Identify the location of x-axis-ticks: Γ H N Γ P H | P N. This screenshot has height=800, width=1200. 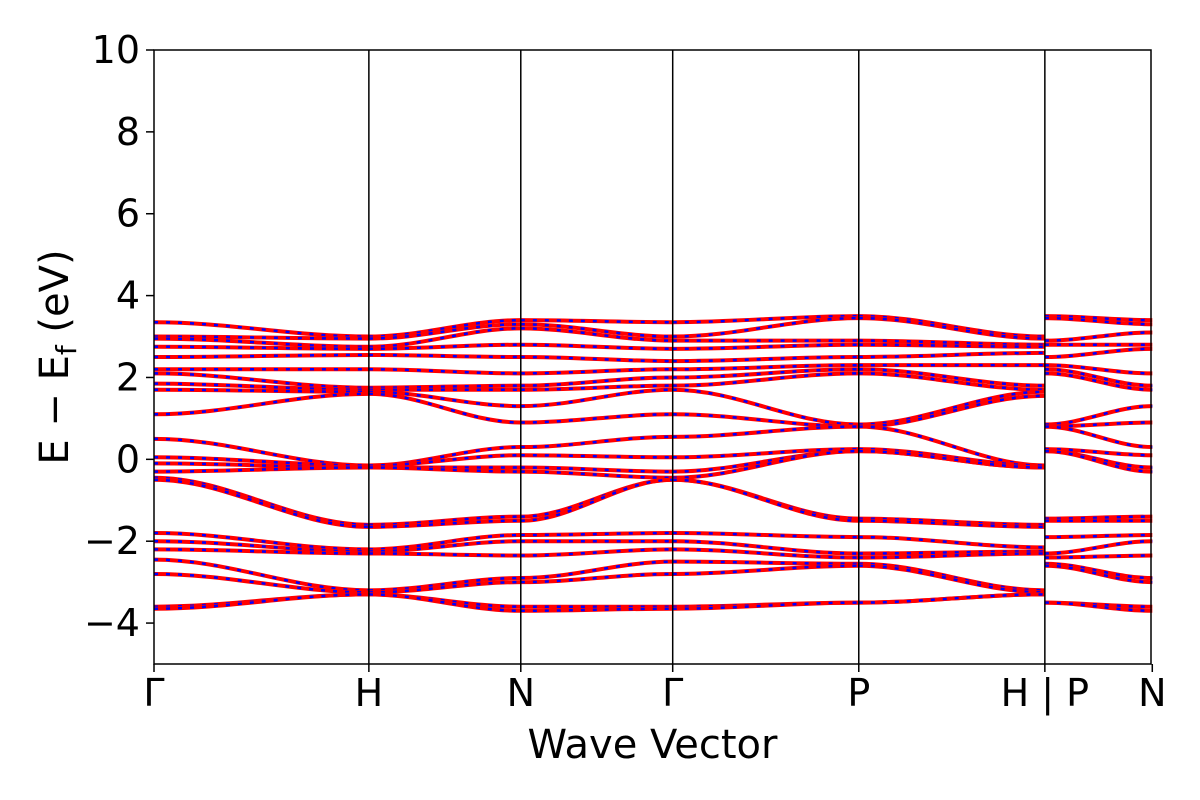
(655, 690).